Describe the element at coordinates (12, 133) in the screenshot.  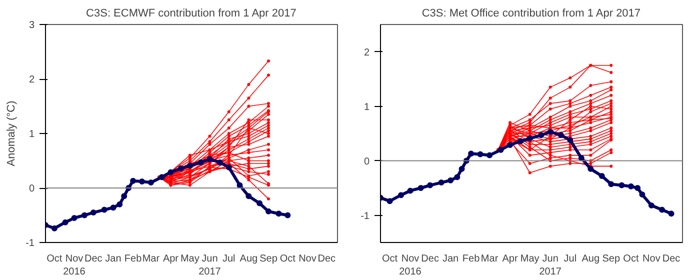
I see `y-axis-title: Anomaly (°C)` at that location.